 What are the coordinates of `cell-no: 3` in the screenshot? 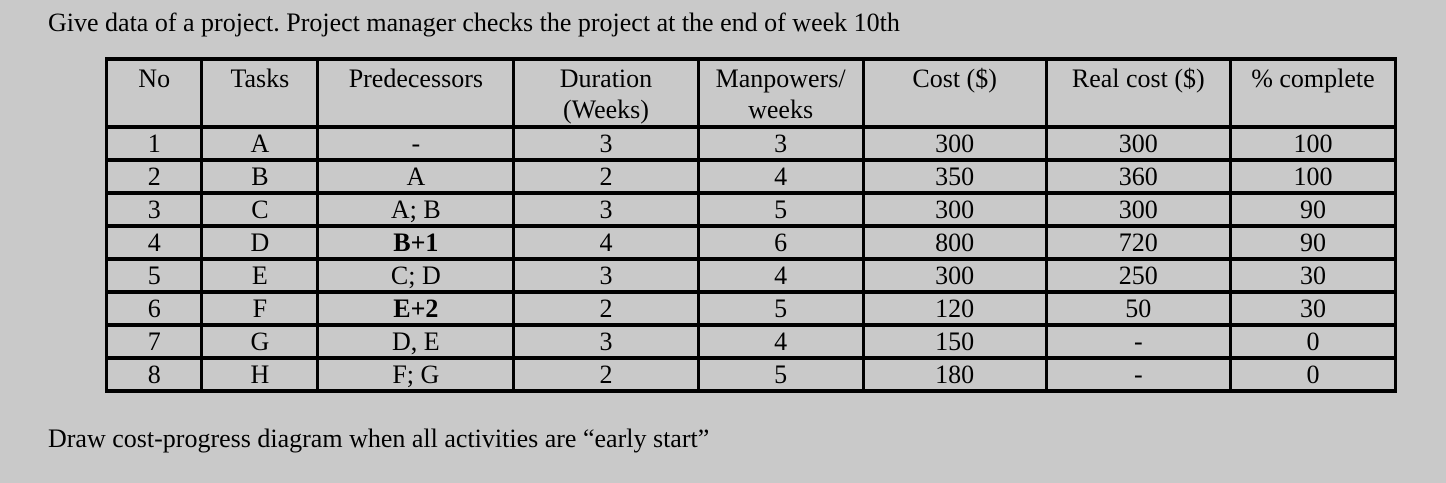 It's located at (154, 209).